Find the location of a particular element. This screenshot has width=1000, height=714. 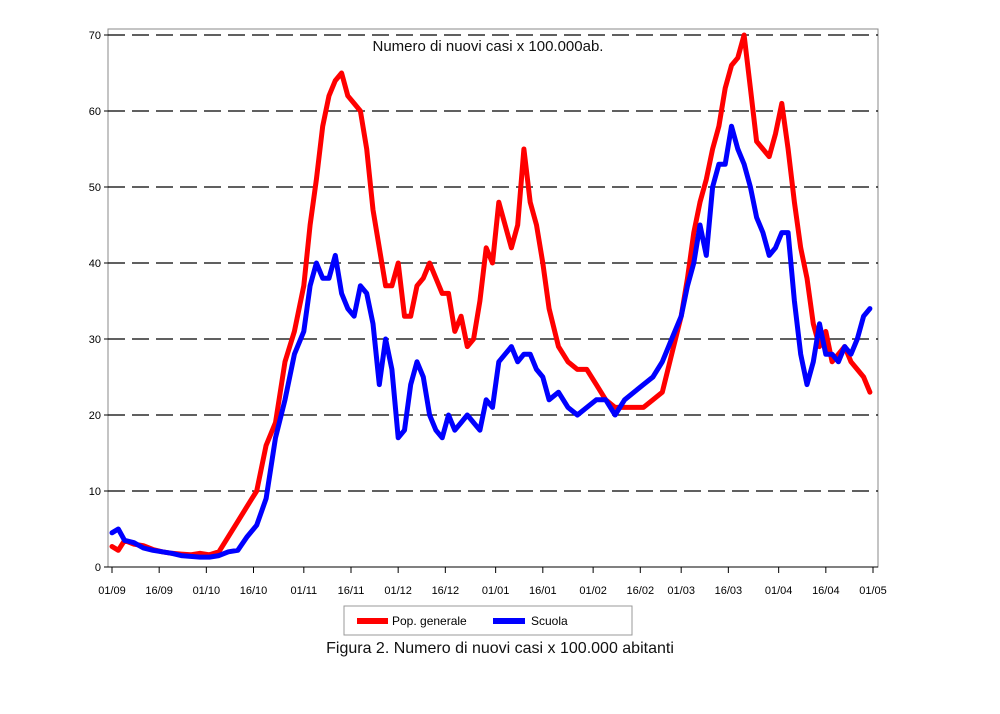

y-tick-label: 10 is located at coordinates (95, 492).